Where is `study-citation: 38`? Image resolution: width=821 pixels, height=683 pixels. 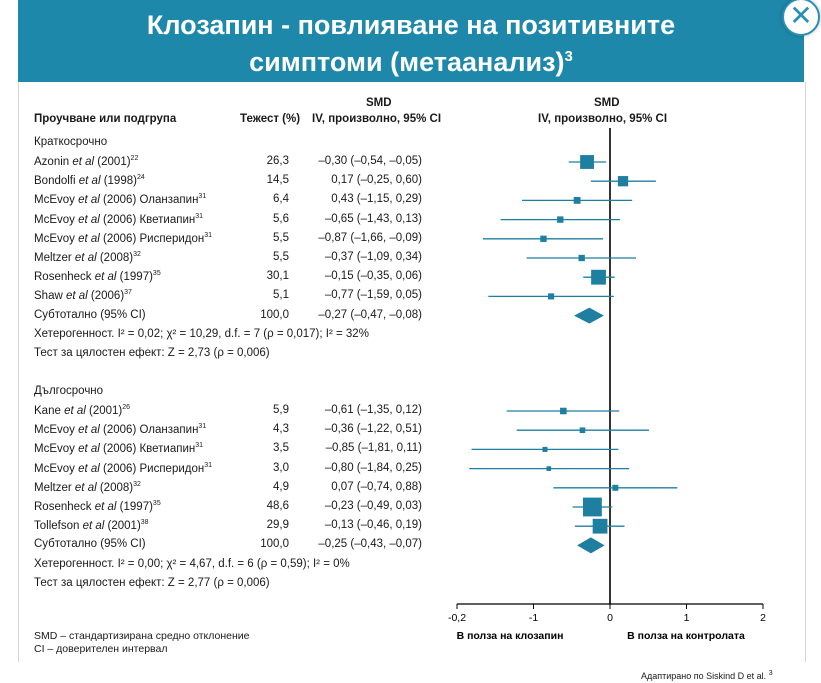 study-citation: 38 is located at coordinates (144, 523).